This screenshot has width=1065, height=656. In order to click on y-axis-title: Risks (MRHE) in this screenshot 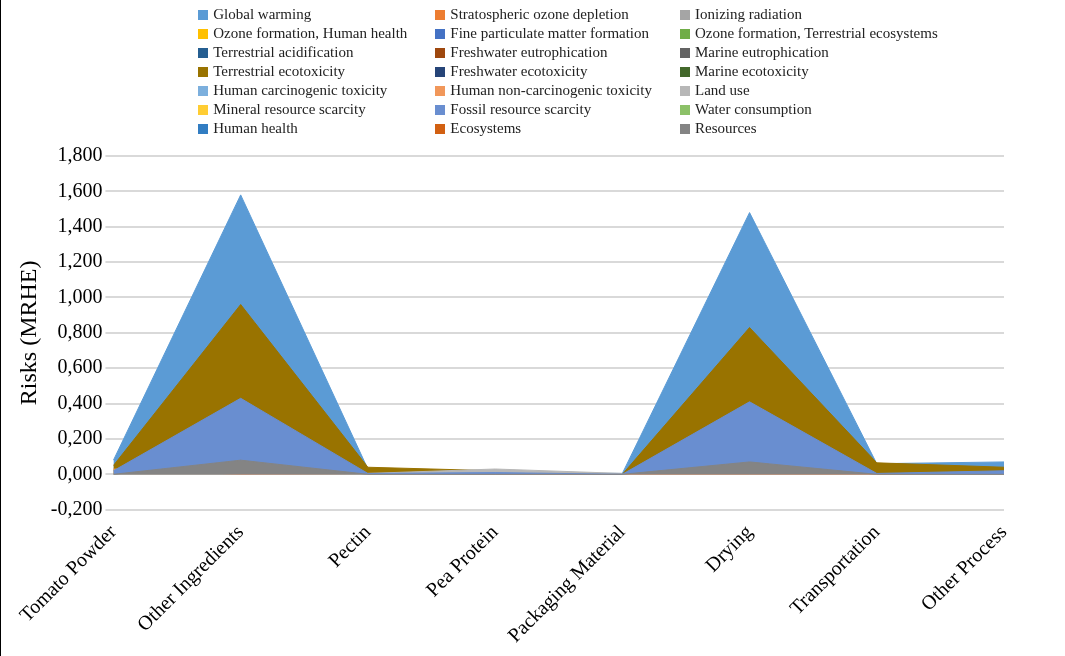, I will do `click(27, 333)`.